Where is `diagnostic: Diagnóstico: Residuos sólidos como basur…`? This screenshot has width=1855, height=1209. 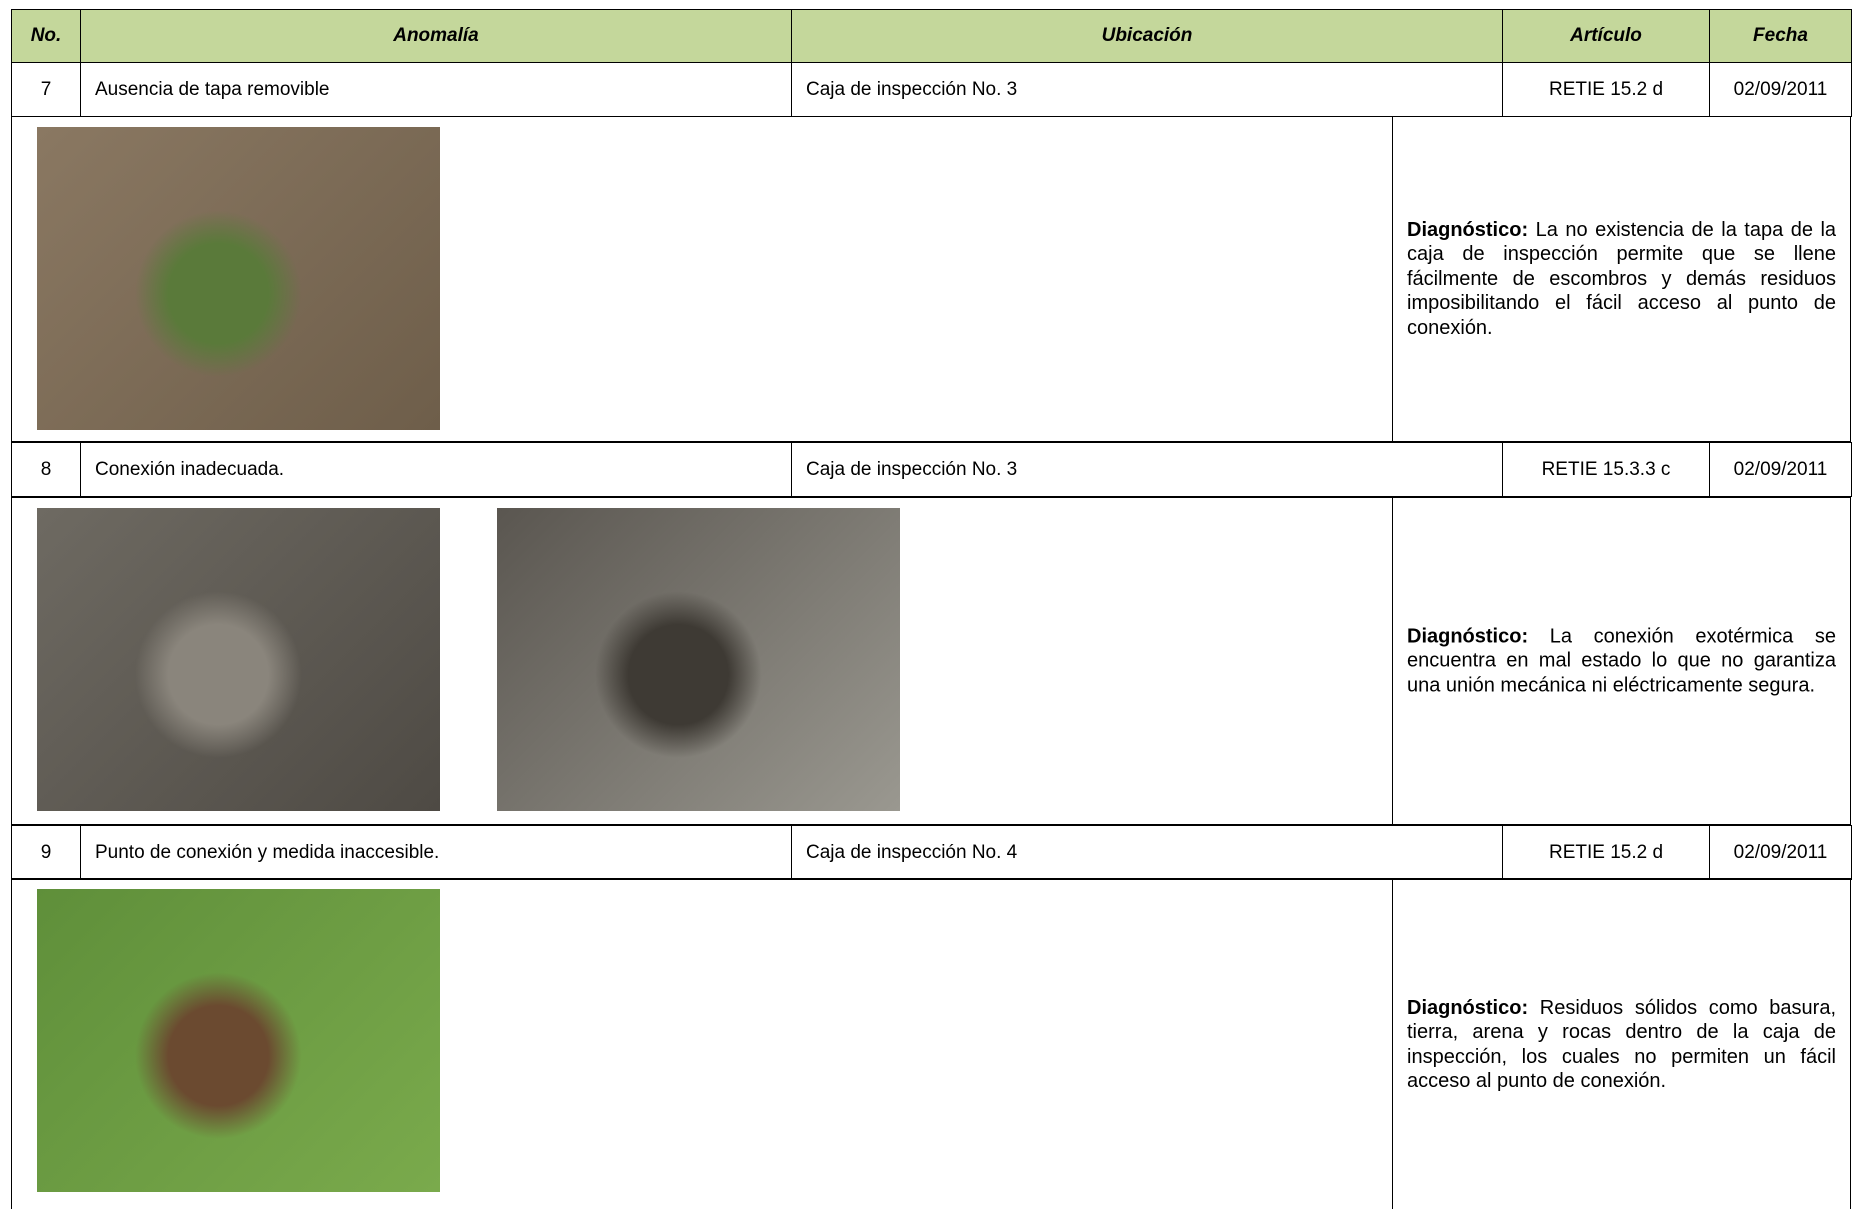 diagnostic: Diagnóstico: Residuos sólidos como basur… is located at coordinates (1621, 1045).